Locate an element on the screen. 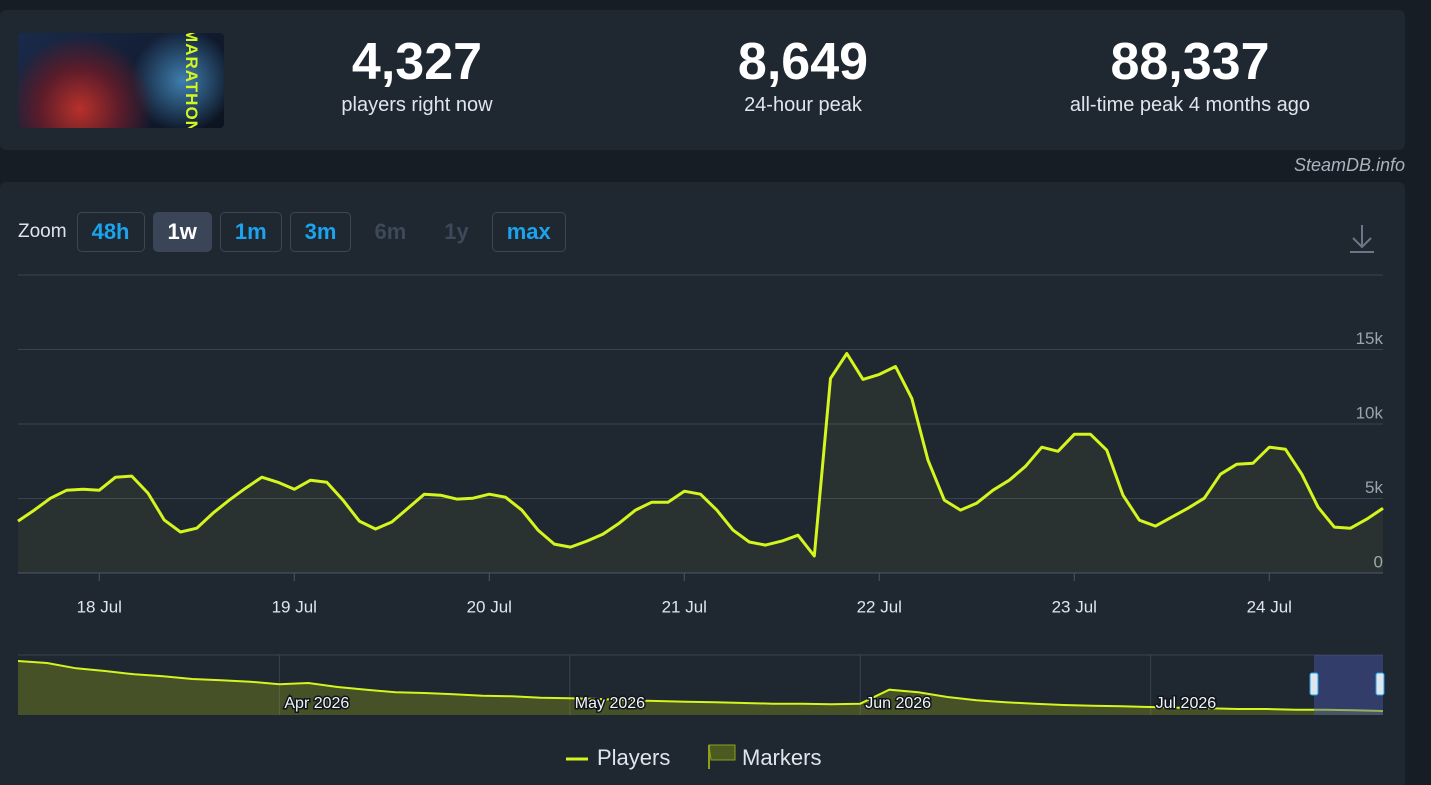 The image size is (1431, 785). zoom-label: Zoom is located at coordinates (42, 231).